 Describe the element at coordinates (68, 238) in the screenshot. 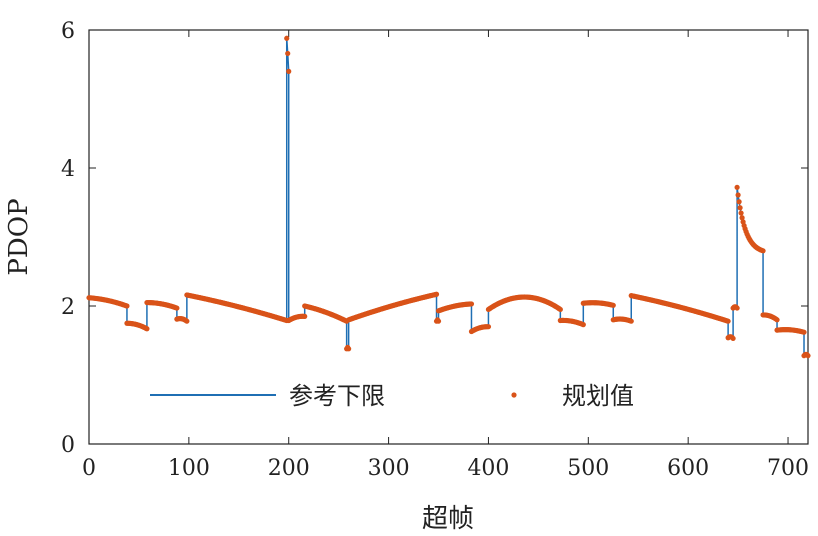

I see `y-tick-labels: 0 2 4 6` at that location.